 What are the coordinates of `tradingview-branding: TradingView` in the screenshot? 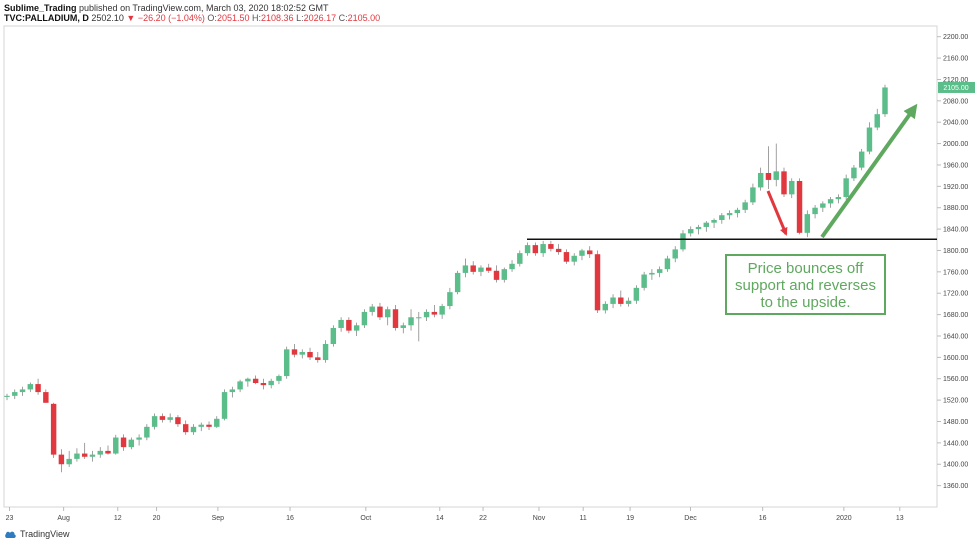 It's located at (37, 534).